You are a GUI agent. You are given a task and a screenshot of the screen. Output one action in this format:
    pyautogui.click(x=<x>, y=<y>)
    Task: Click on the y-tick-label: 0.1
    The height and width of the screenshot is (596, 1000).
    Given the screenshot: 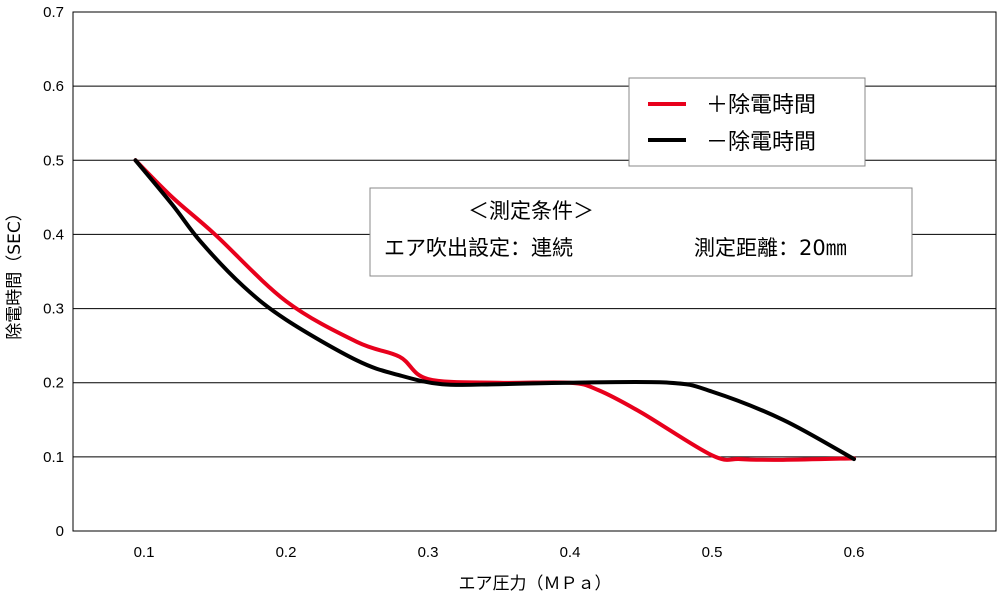 What is the action you would take?
    pyautogui.click(x=53, y=457)
    